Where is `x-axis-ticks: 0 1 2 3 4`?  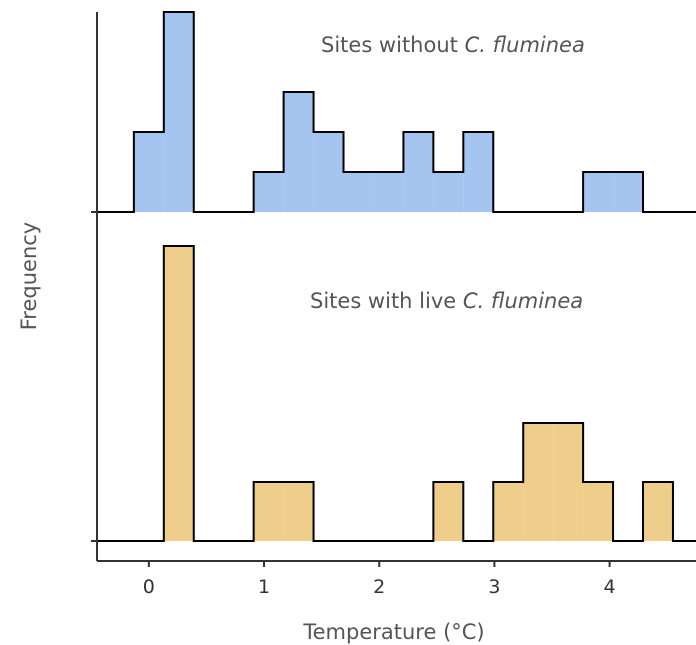 x-axis-ticks: 0 1 2 3 4 is located at coordinates (379, 579).